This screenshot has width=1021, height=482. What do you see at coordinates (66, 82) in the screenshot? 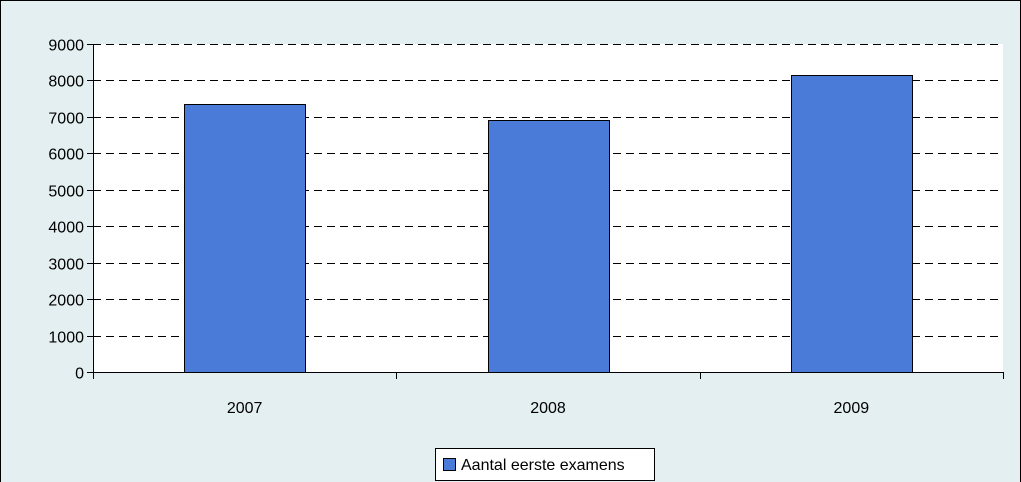
I see `y-tick-label-8000: 8000` at bounding box center [66, 82].